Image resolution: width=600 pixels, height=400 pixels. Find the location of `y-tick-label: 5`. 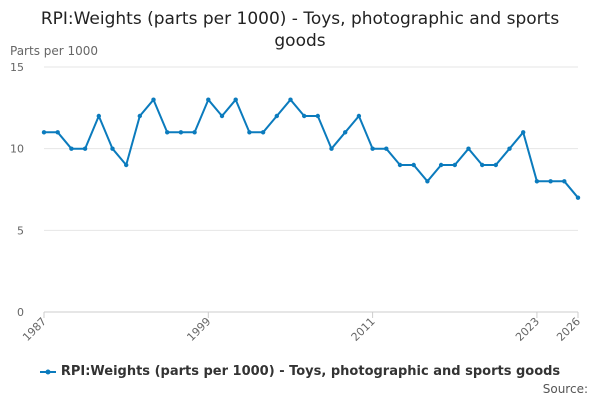

y-tick-label: 5 is located at coordinates (20, 230).